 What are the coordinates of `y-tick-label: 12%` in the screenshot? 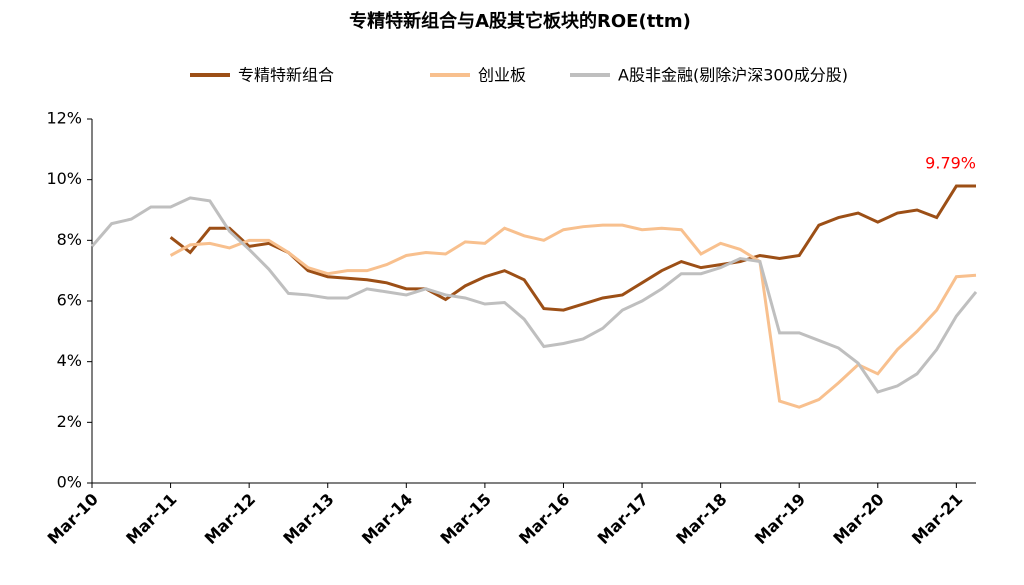 It's located at (64, 118).